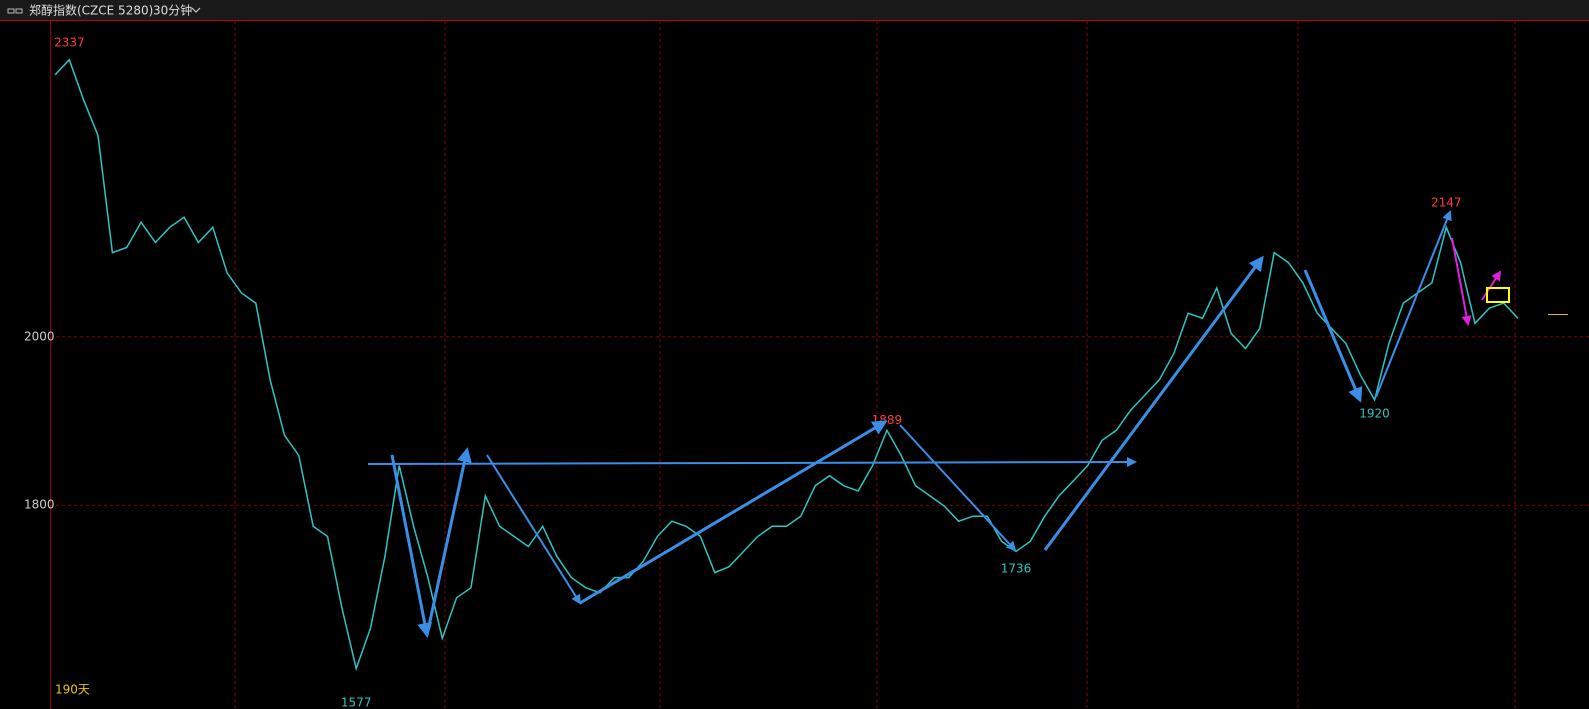 The height and width of the screenshot is (709, 1589). What do you see at coordinates (1016, 569) in the screenshot?
I see `extreme-label: 1736` at bounding box center [1016, 569].